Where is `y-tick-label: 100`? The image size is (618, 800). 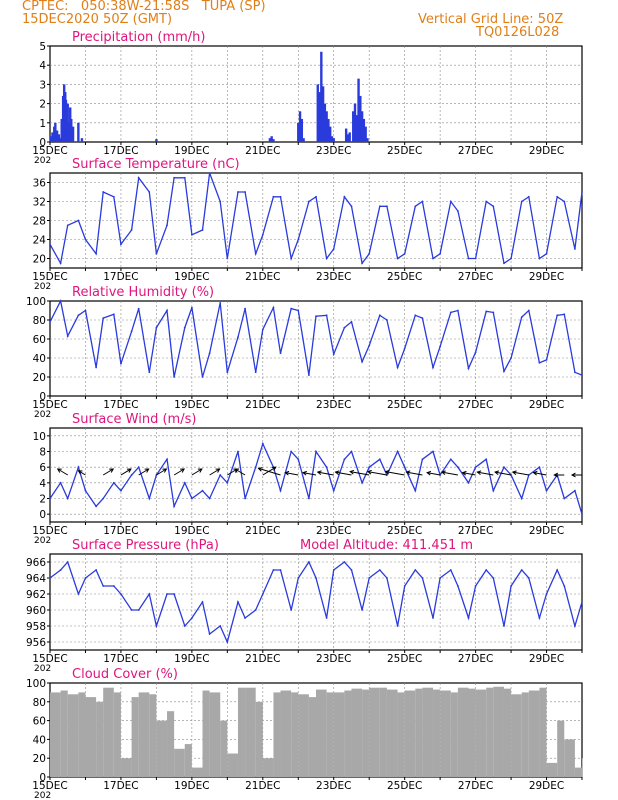 y-tick-label: 100 is located at coordinates (36, 302).